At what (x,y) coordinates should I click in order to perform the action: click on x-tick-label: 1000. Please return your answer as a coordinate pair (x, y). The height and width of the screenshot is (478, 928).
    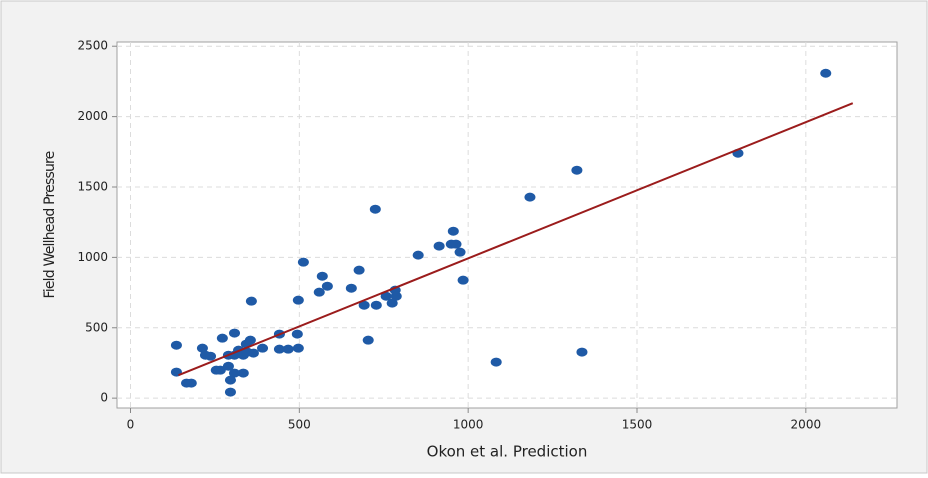
    Looking at the image, I should click on (468, 425).